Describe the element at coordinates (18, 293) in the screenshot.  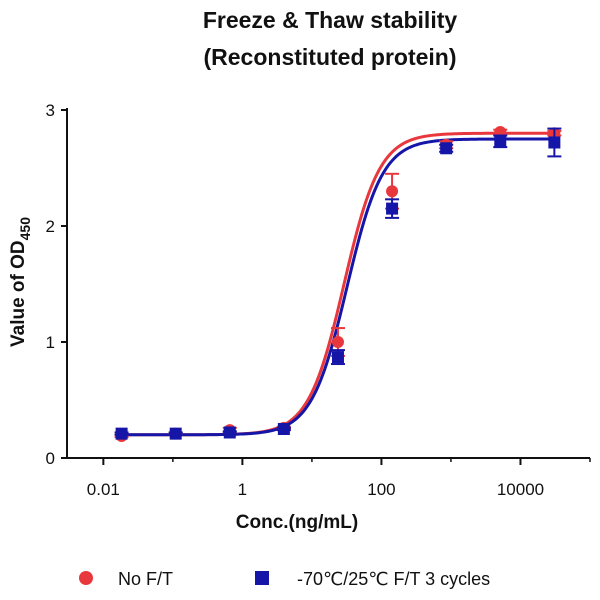
I see `y-axis-label-main: Value of OD` at that location.